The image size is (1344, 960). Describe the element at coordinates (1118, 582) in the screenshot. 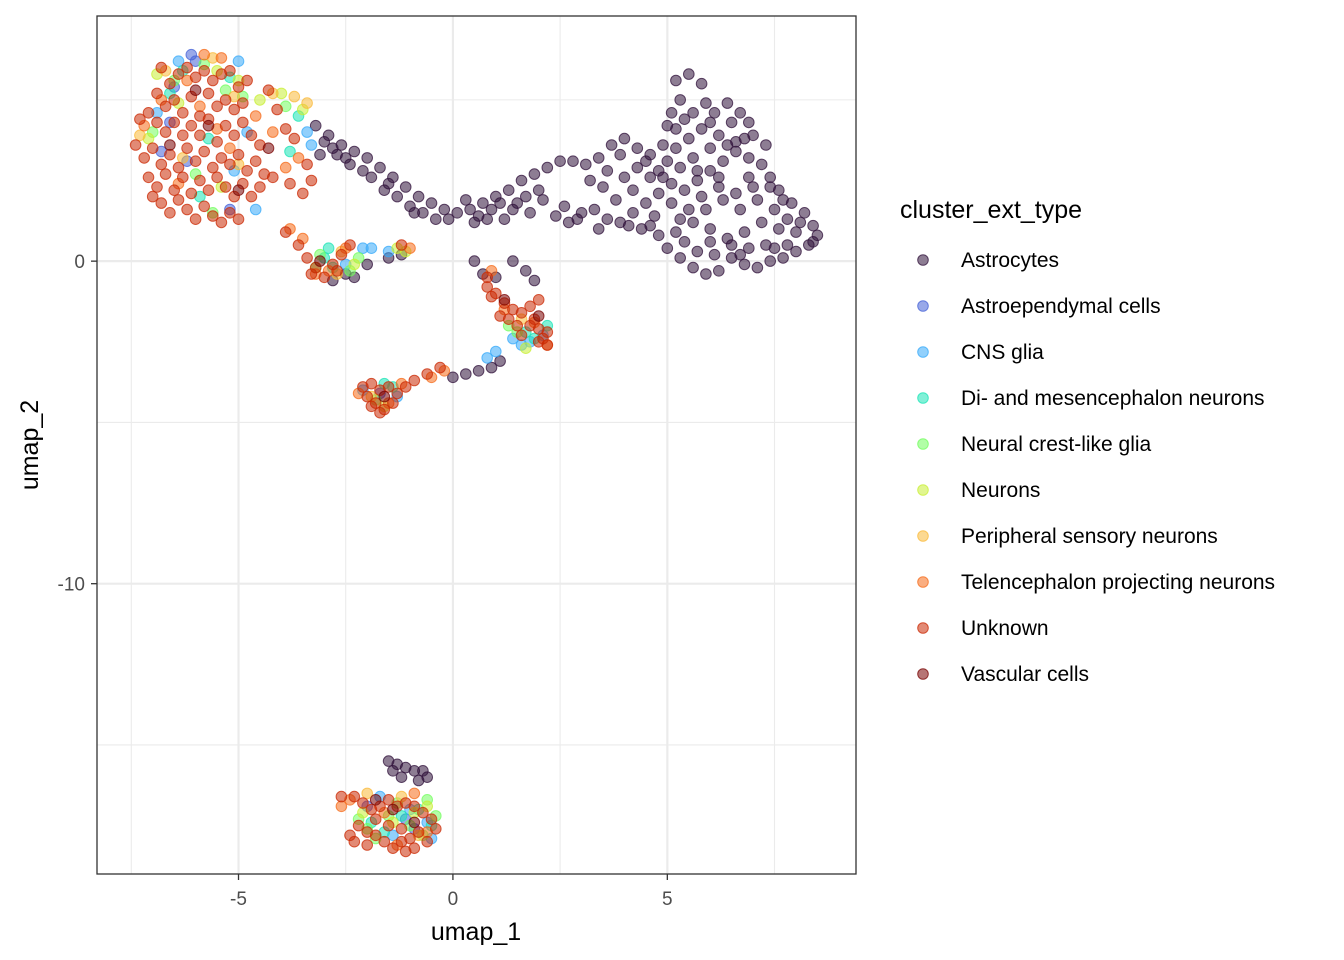

I see `legend-label: Telencephalon projecting neurons` at that location.